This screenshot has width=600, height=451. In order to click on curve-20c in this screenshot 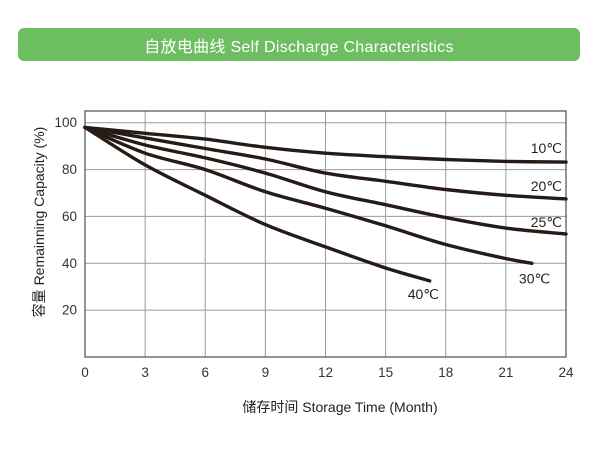, I will do `click(325, 163)`.